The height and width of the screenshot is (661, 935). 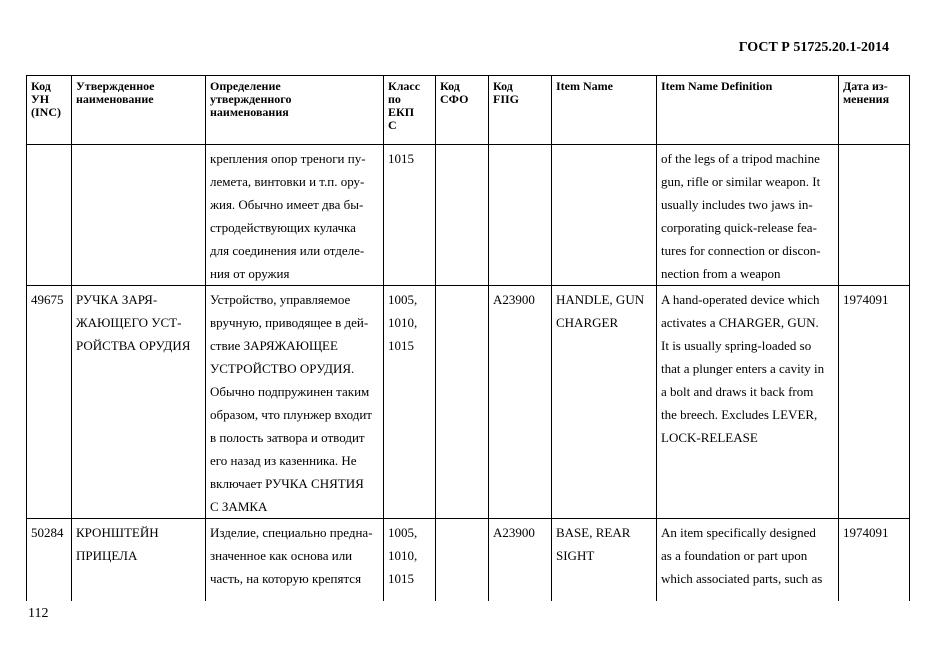 I want to click on cell-date: 1974091, so click(x=874, y=402).